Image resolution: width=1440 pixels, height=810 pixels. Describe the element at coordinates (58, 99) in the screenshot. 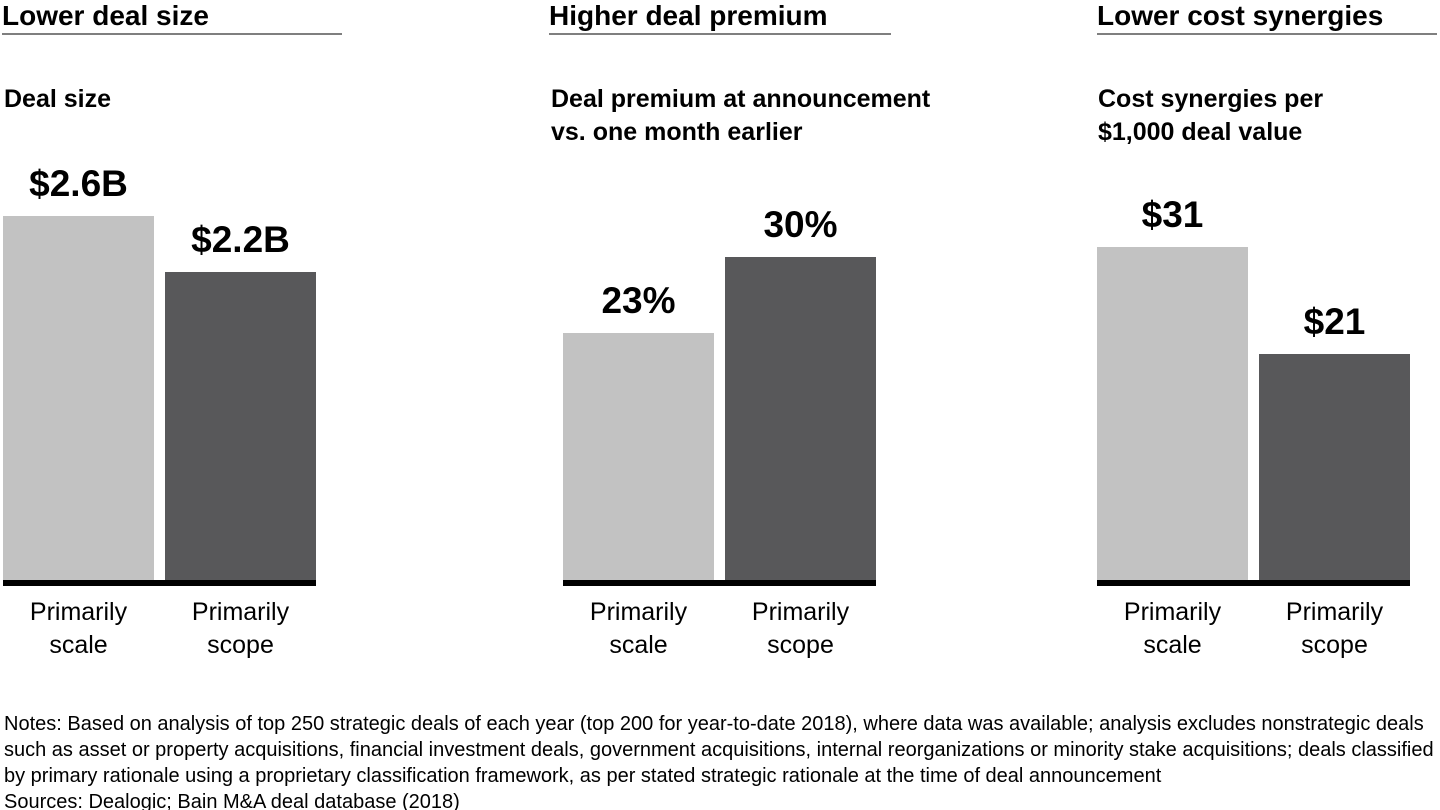

I see `panel-1-subtitle: Deal size` at that location.